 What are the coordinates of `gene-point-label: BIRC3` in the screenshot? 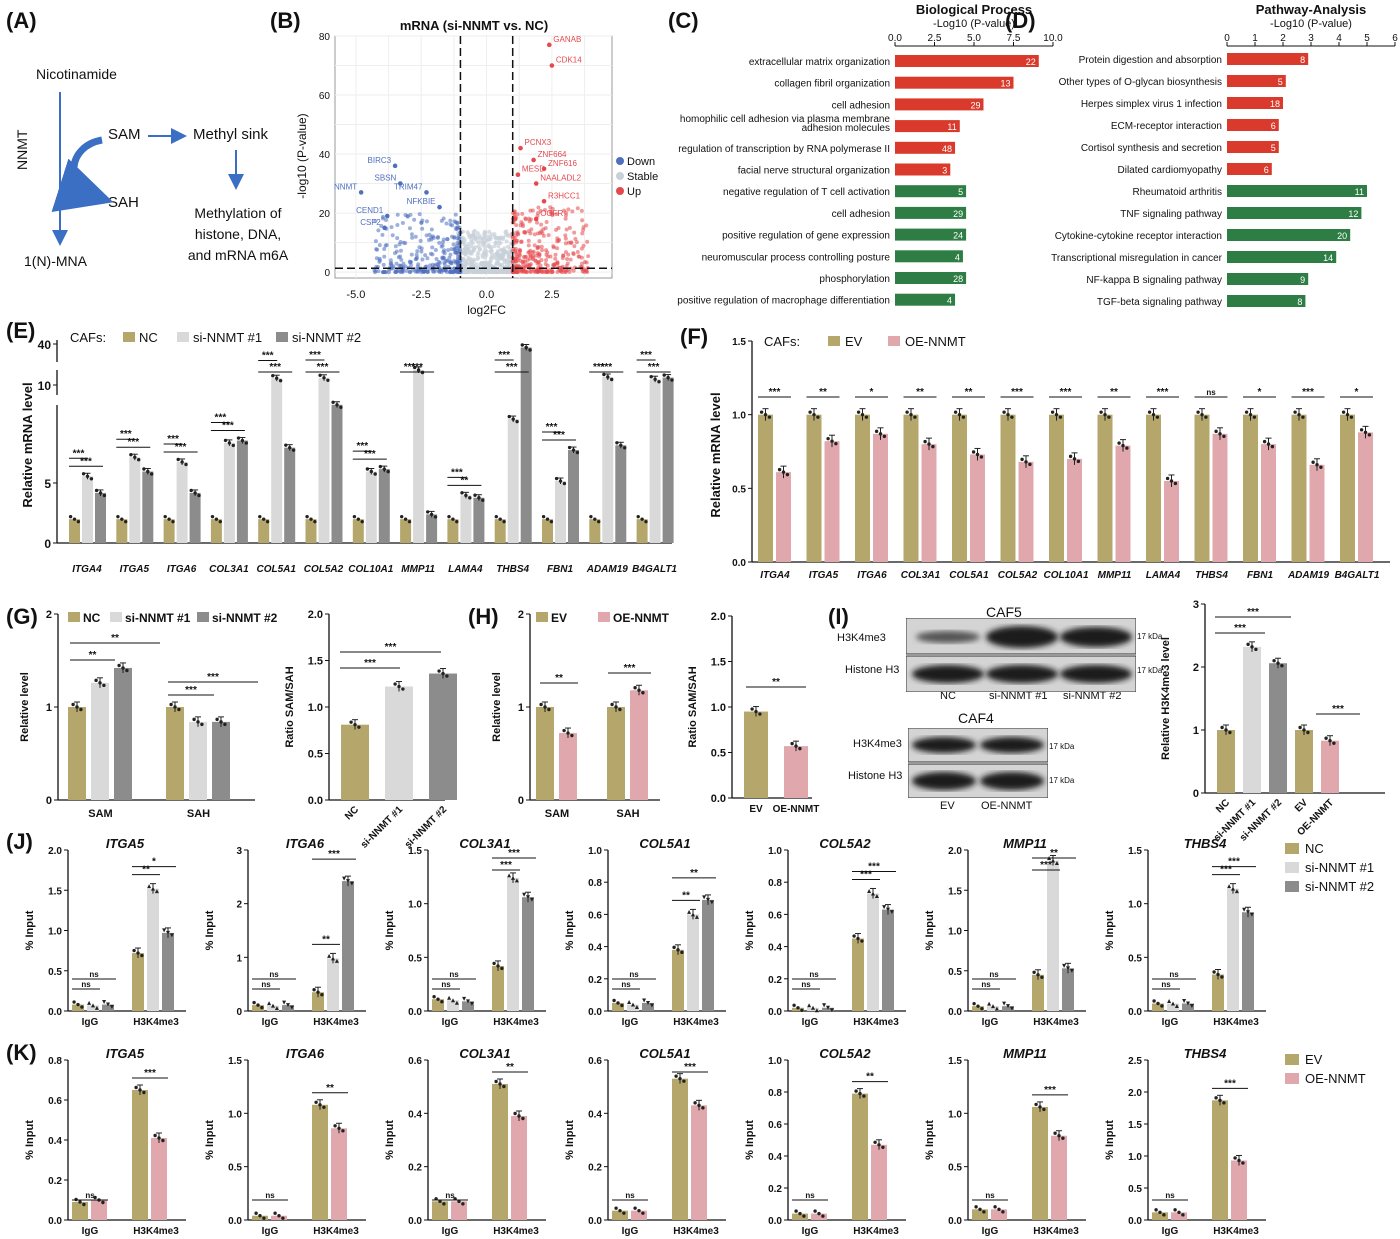 It's located at (380, 160).